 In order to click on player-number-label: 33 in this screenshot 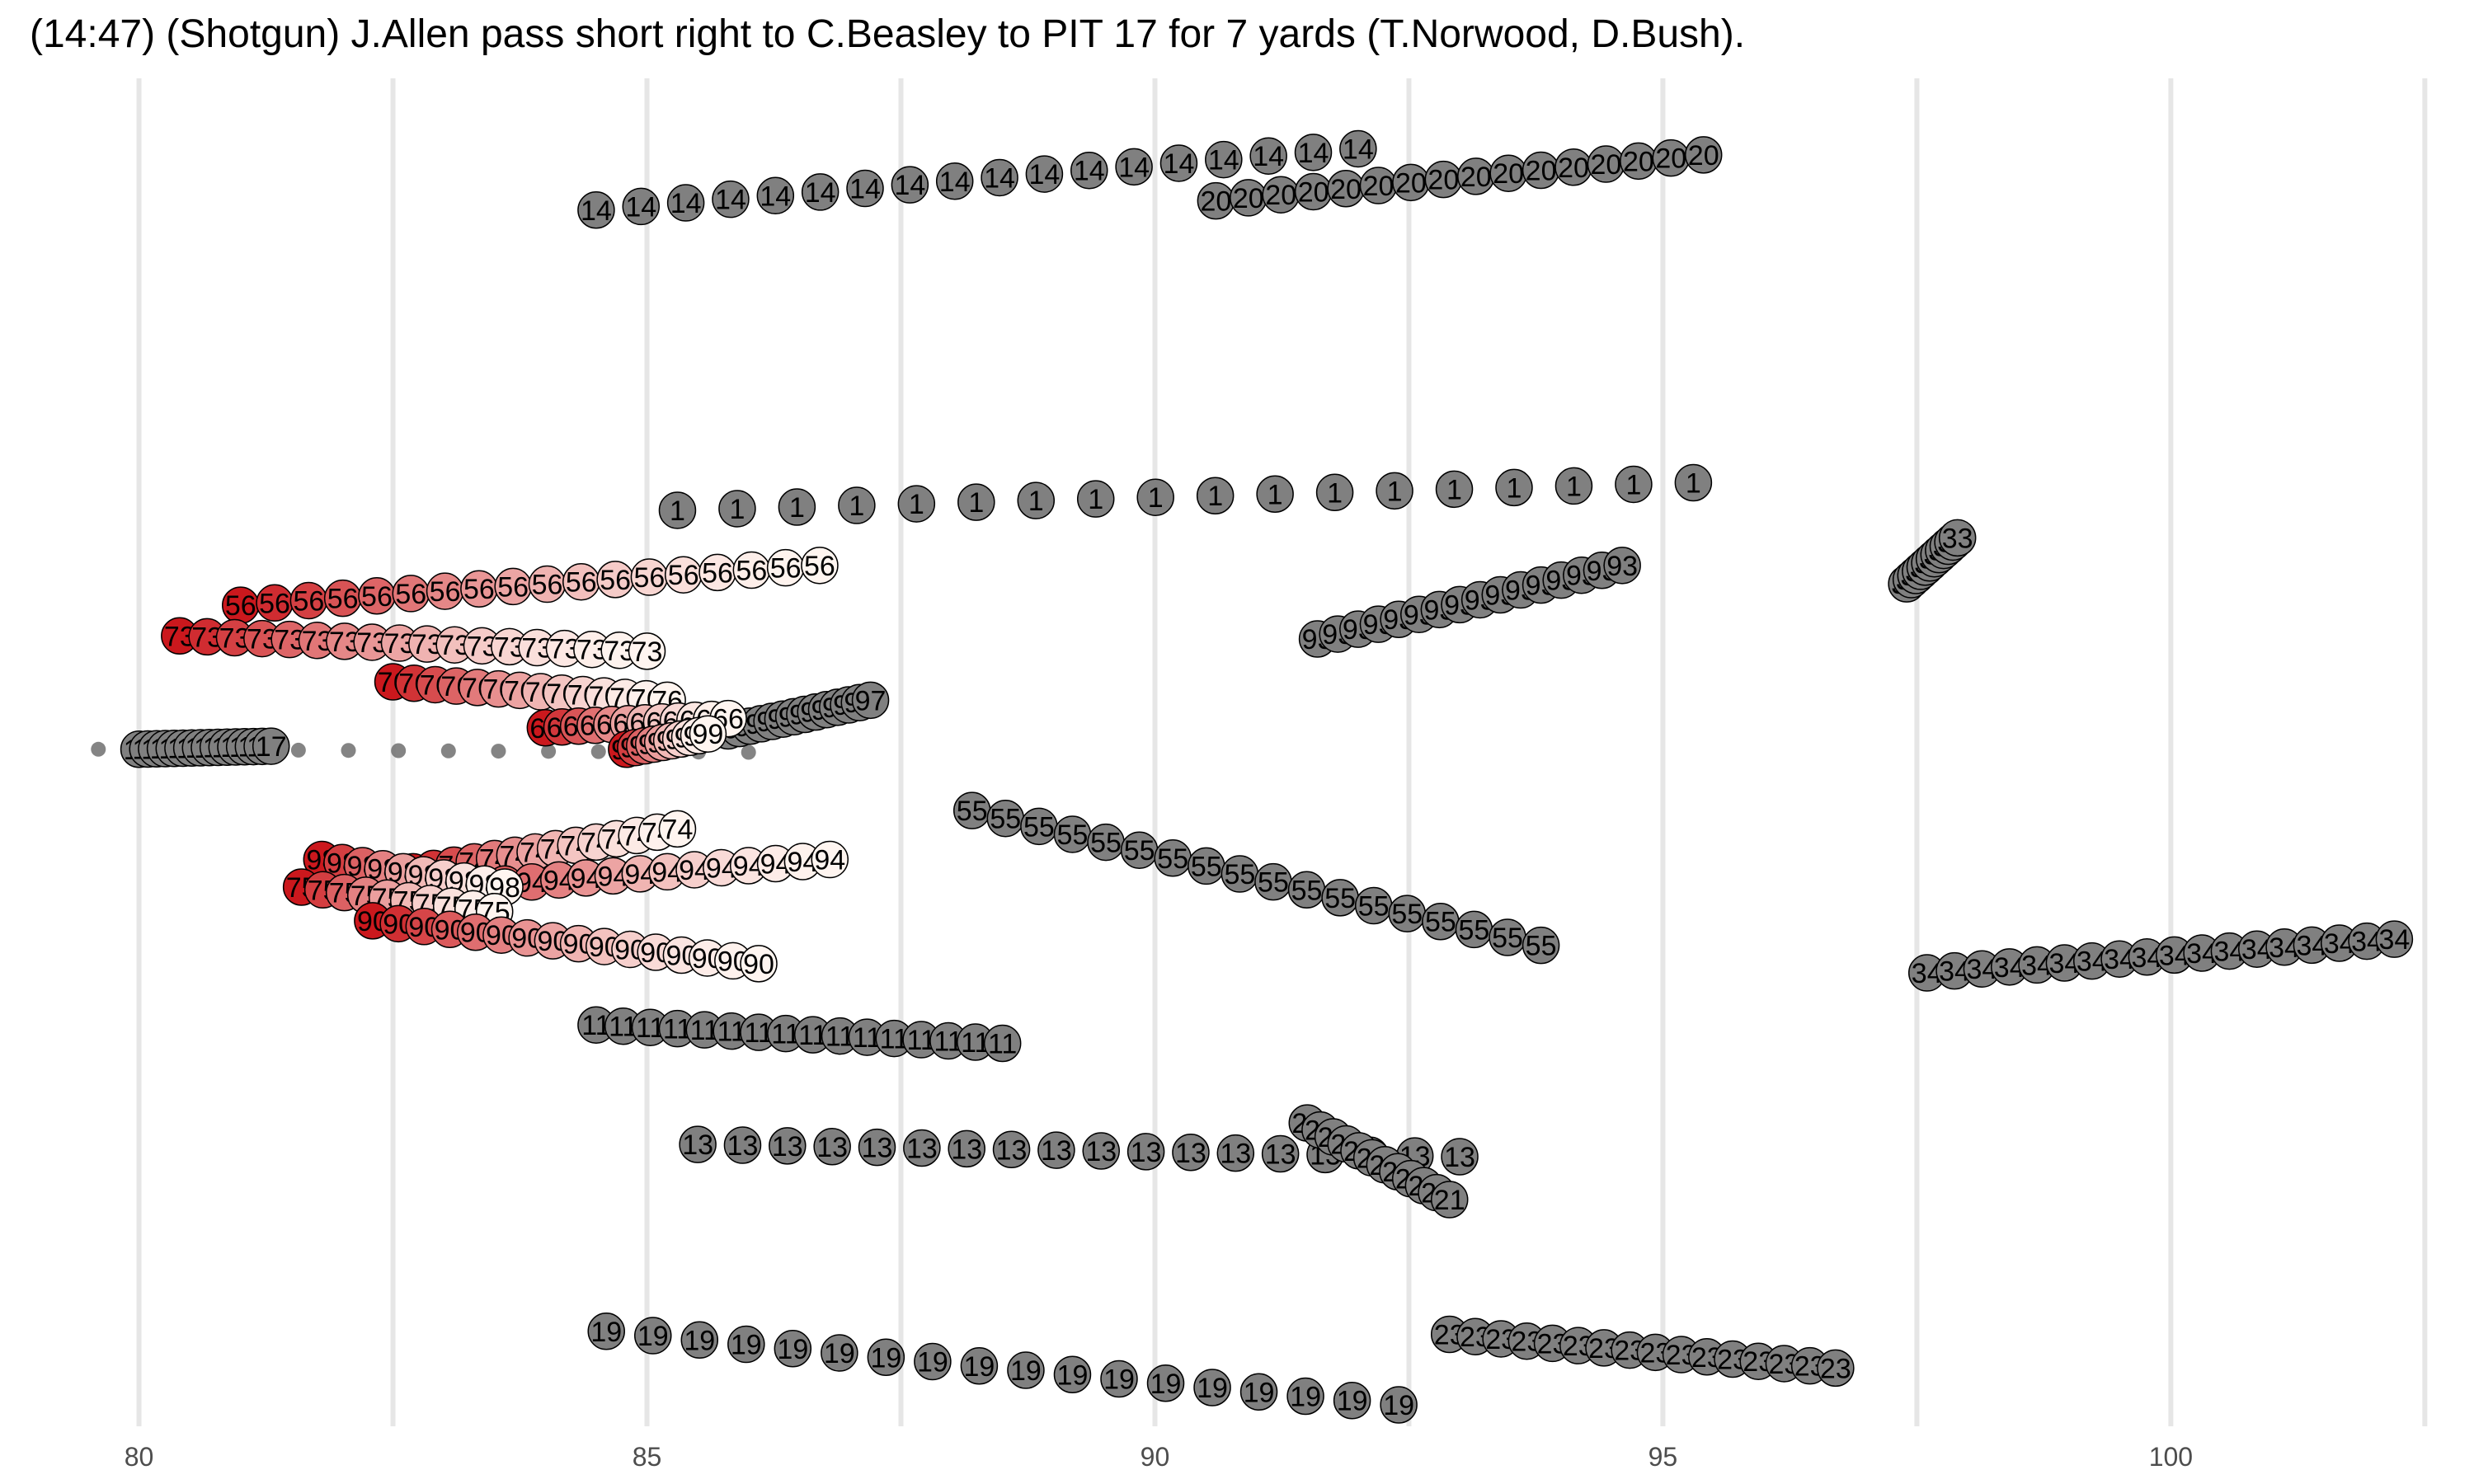, I will do `click(1957, 538)`.